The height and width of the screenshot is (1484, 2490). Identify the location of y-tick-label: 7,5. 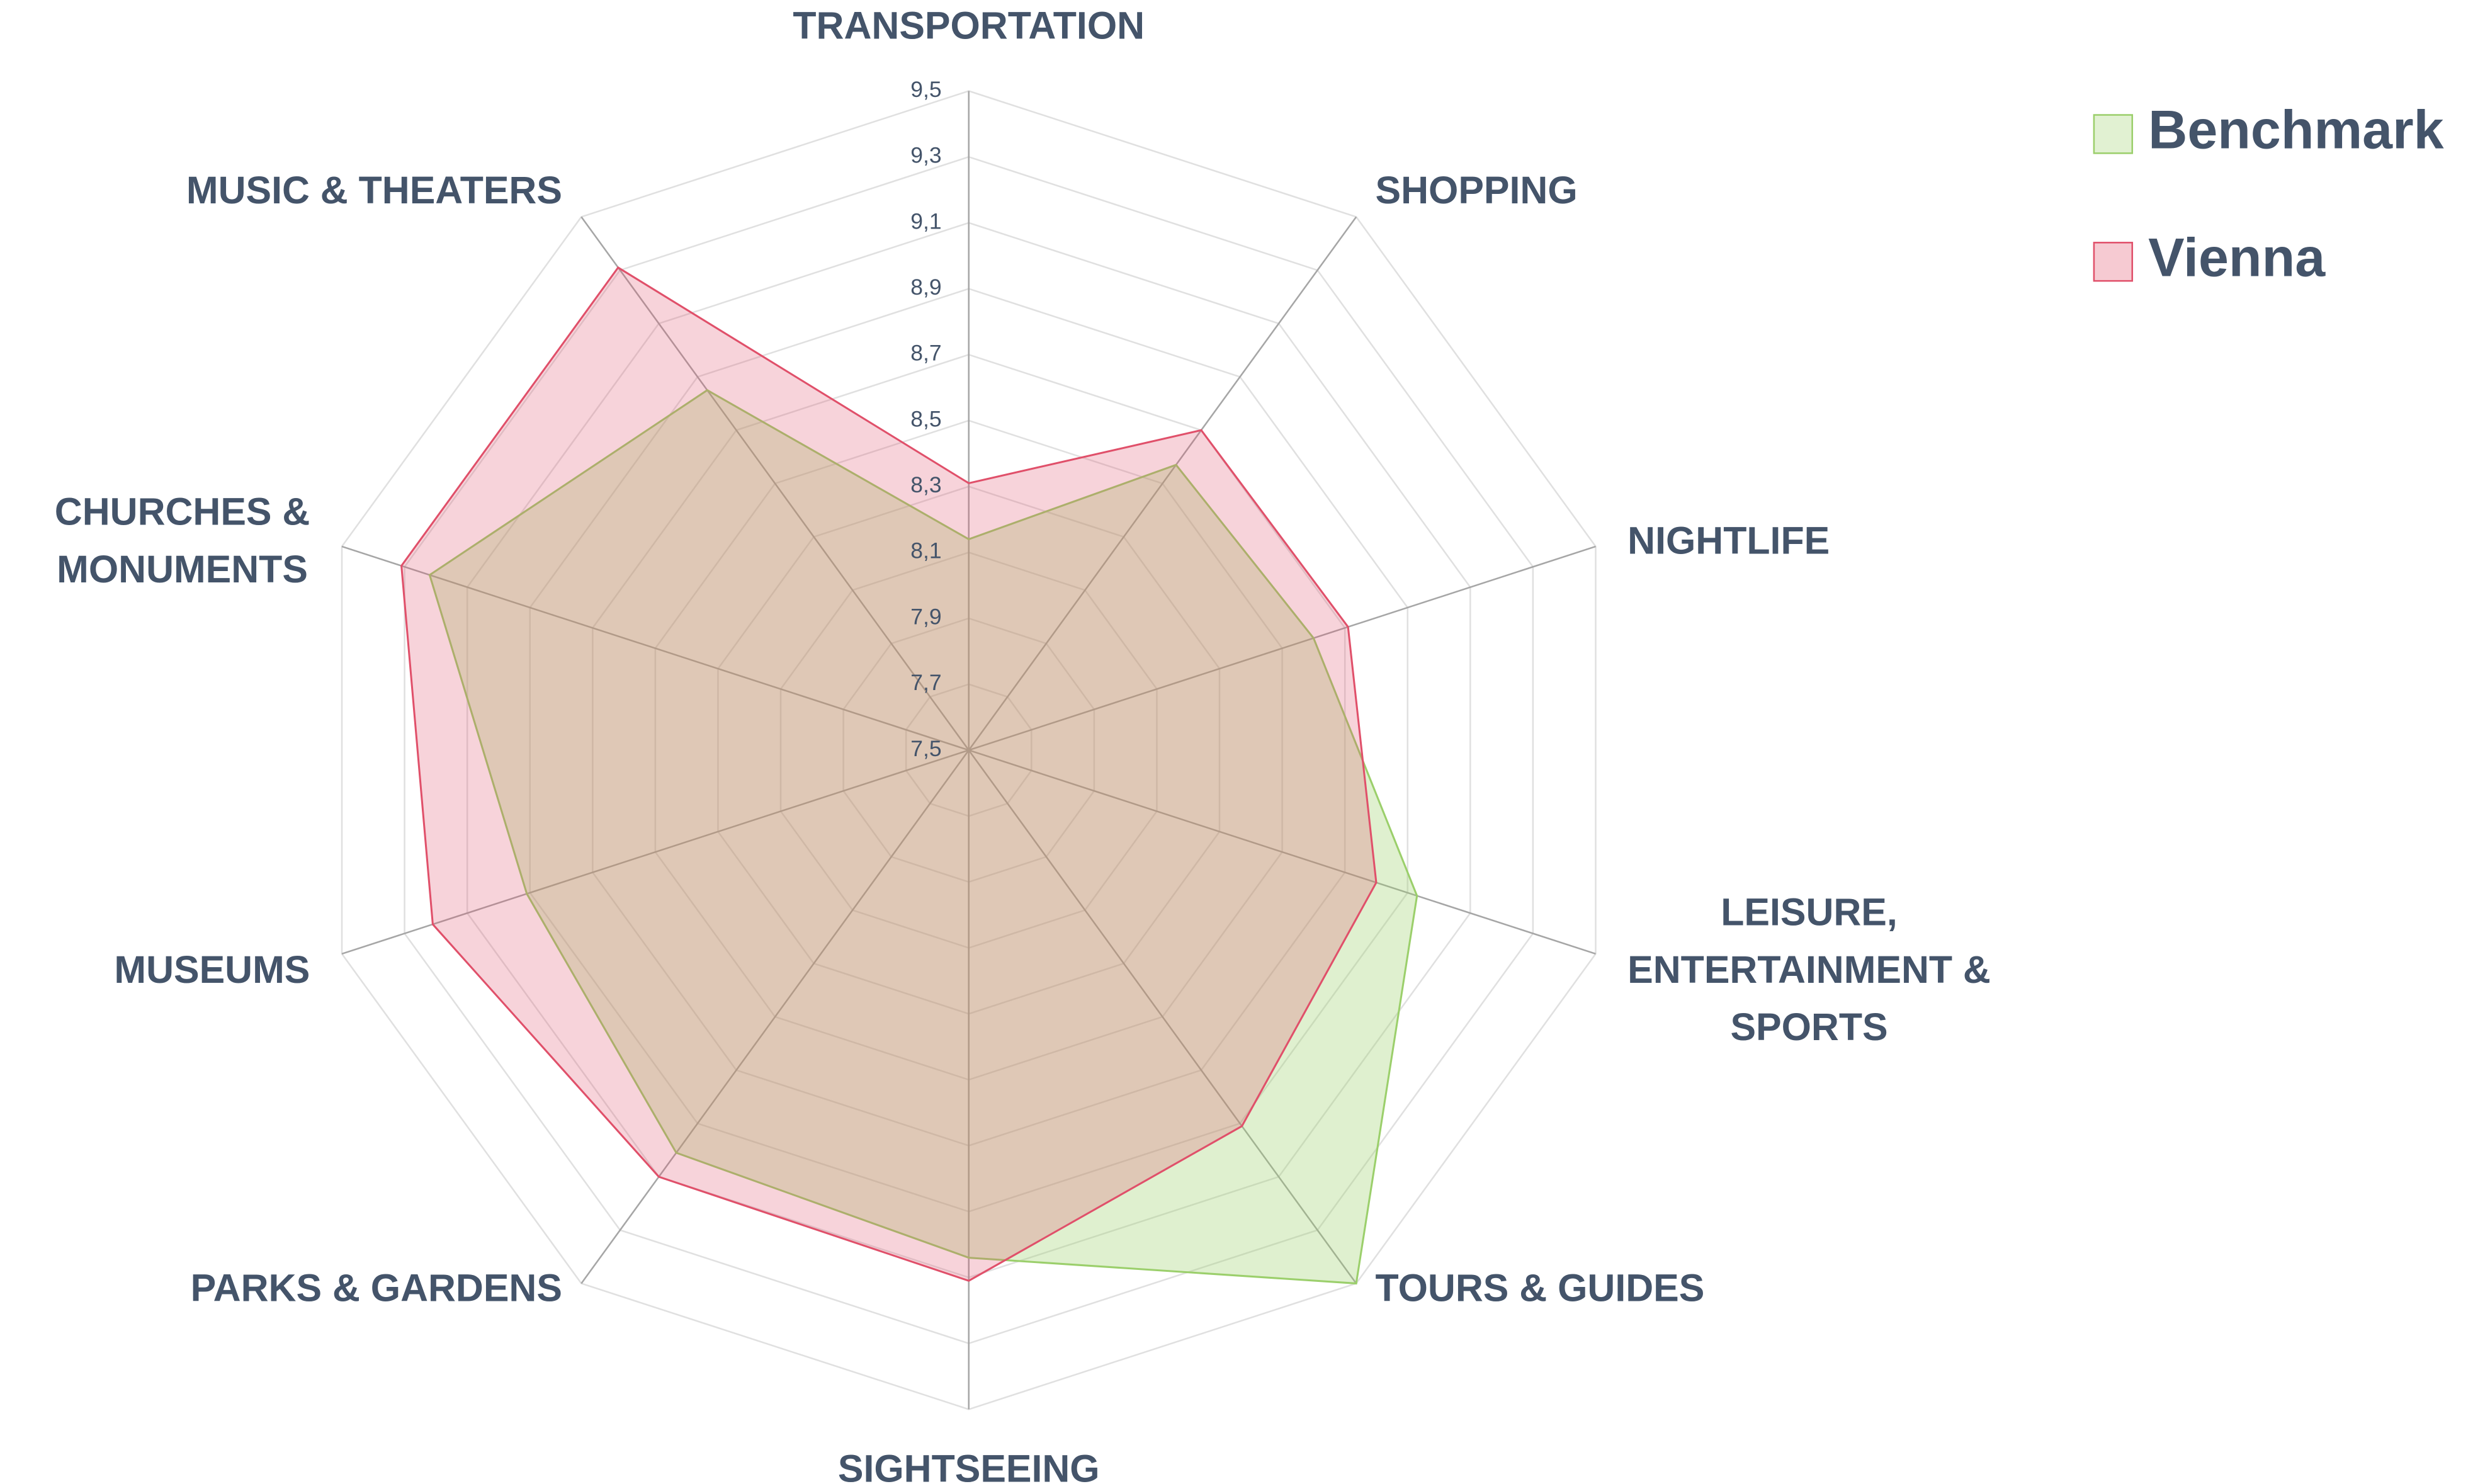
(925, 748).